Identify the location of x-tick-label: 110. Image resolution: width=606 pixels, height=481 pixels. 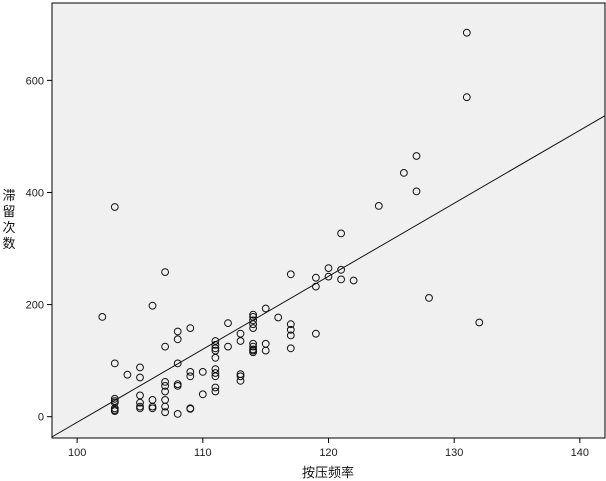
(203, 453).